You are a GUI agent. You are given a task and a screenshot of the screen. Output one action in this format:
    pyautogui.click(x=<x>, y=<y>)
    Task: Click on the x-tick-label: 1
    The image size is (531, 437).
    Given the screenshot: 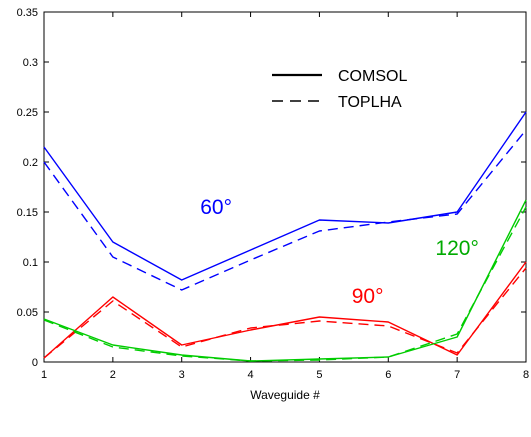 What is the action you would take?
    pyautogui.click(x=44, y=375)
    